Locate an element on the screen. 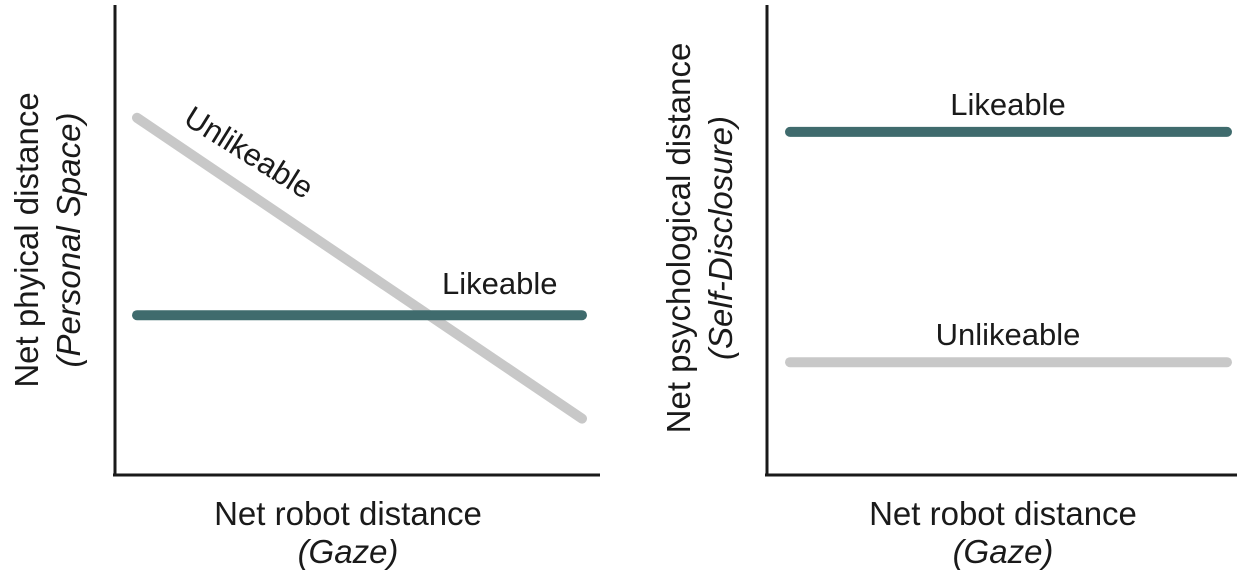 The height and width of the screenshot is (576, 1237). y-axis-subtitle: (Personal Space) is located at coordinates (68, 240).